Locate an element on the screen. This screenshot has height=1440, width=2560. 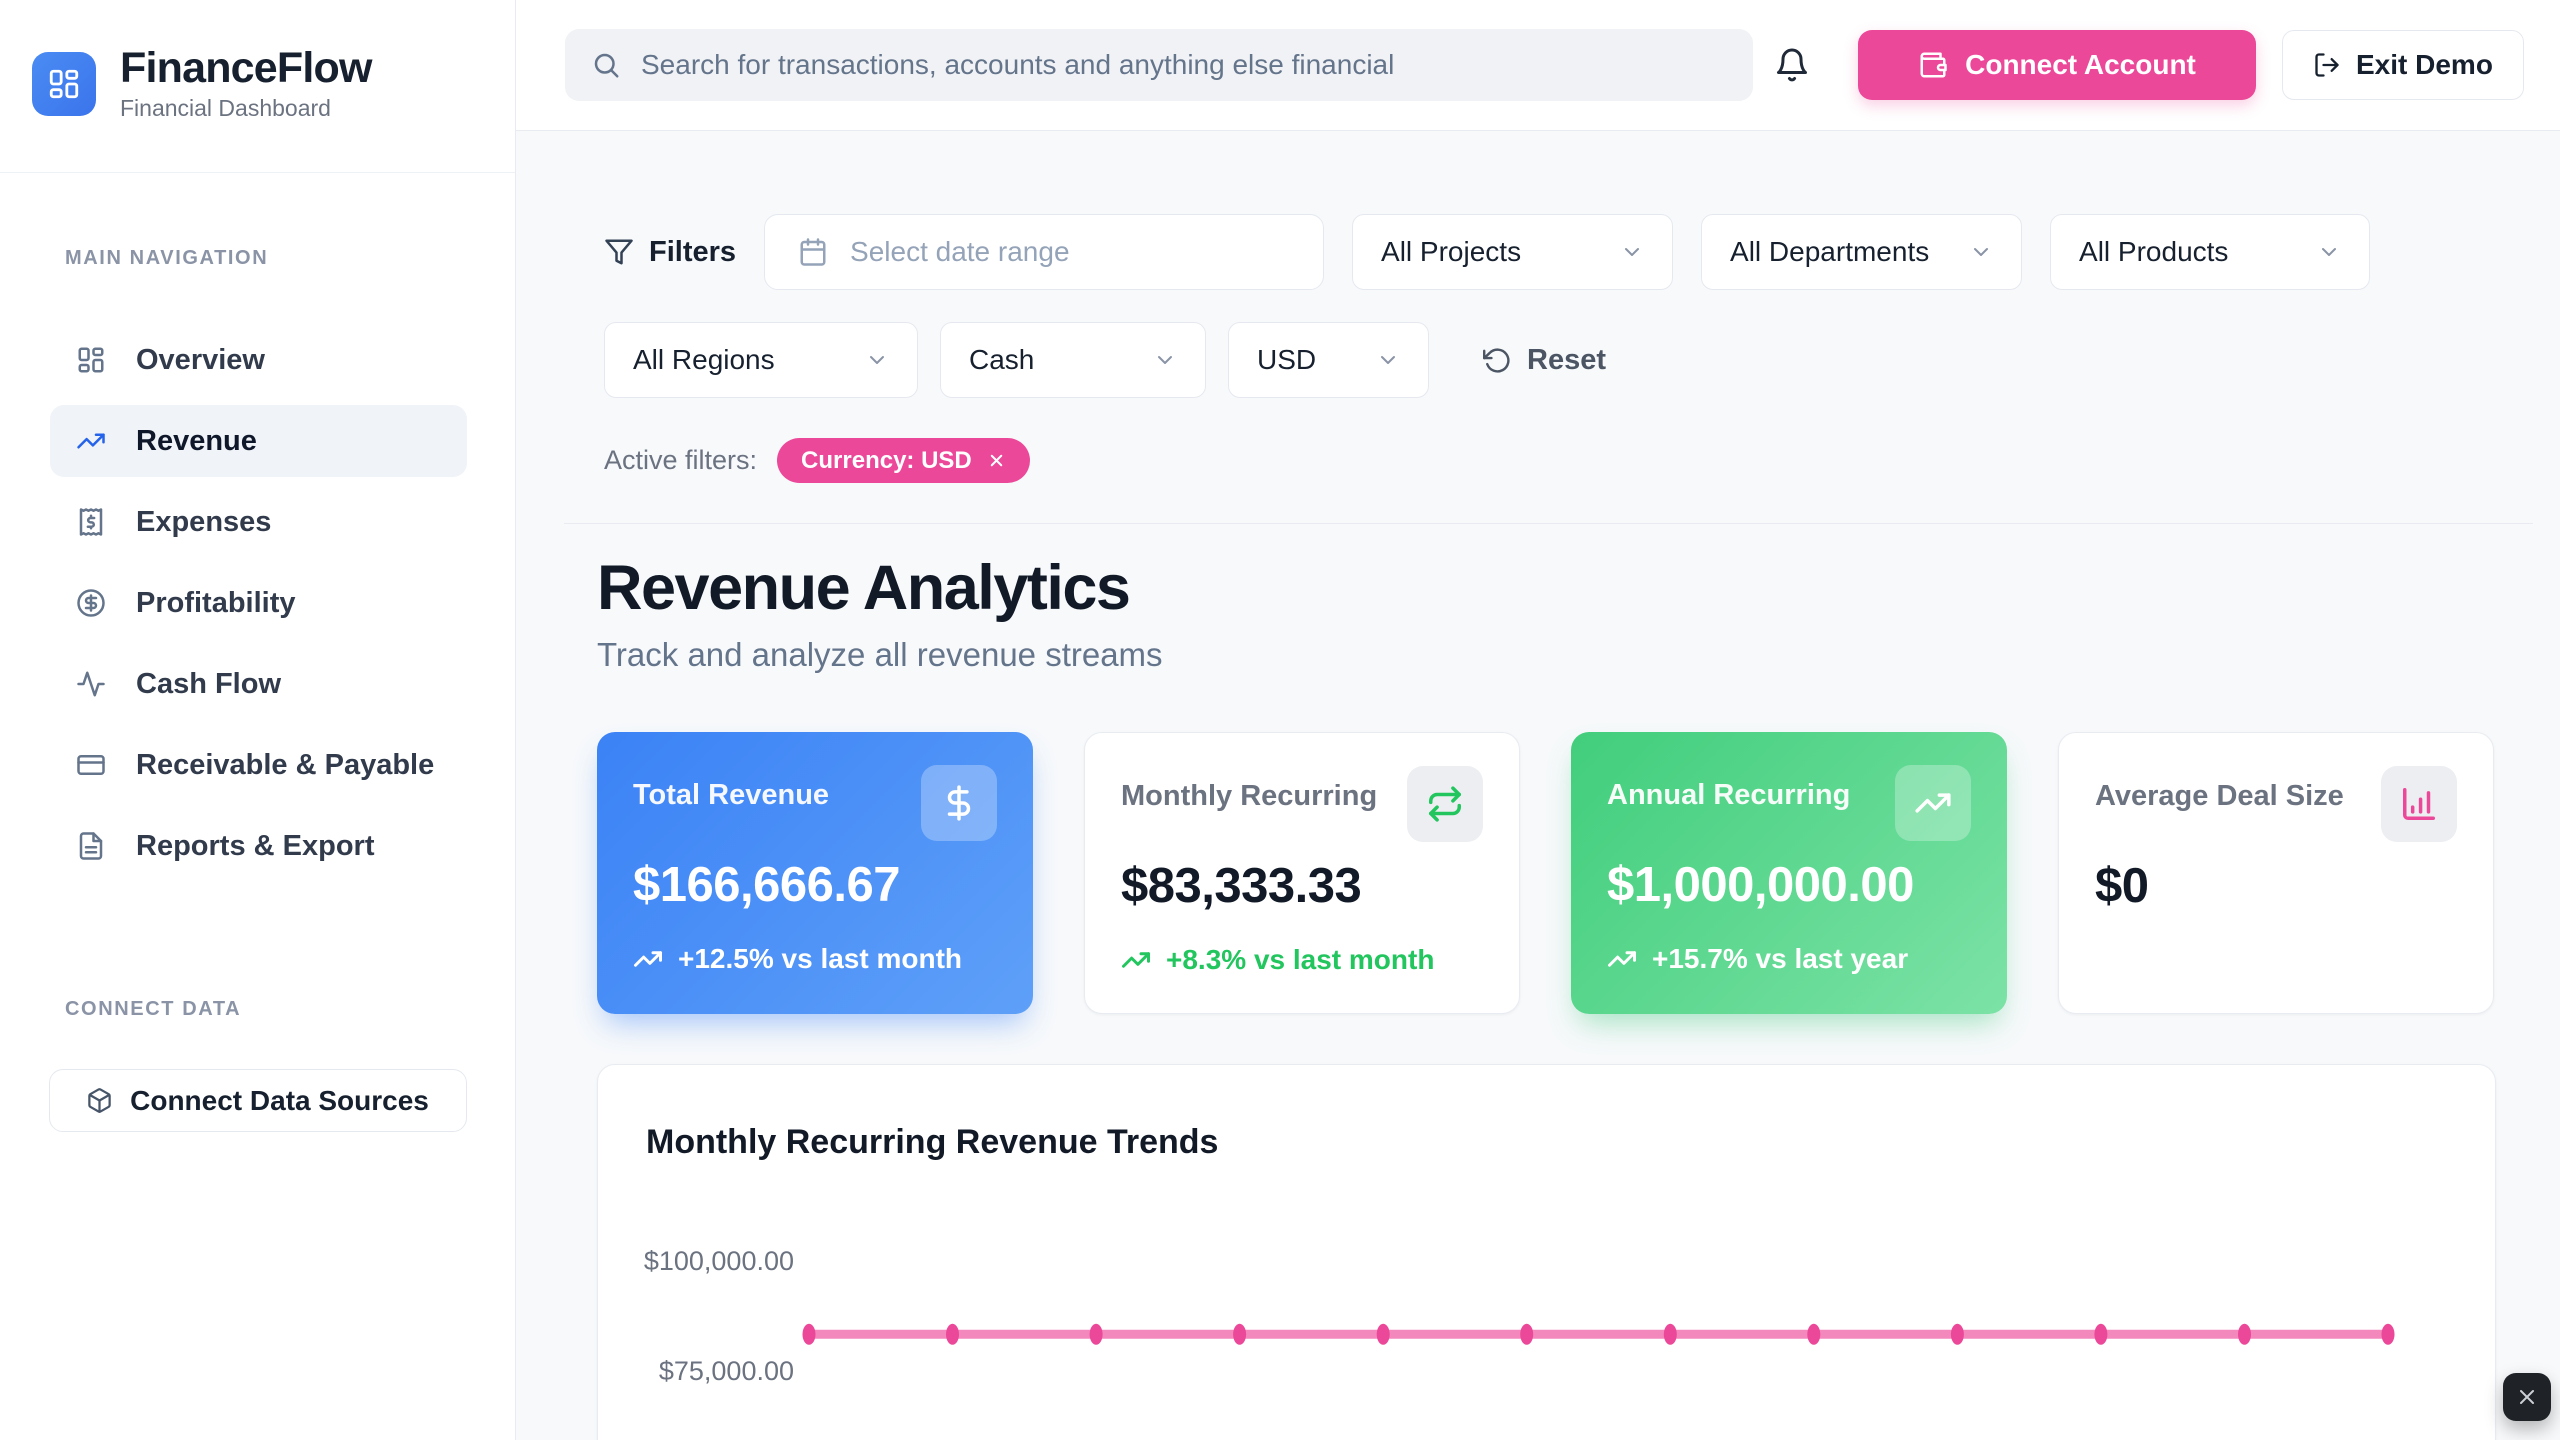
rotate-ccw-icon is located at coordinates (1497, 360).